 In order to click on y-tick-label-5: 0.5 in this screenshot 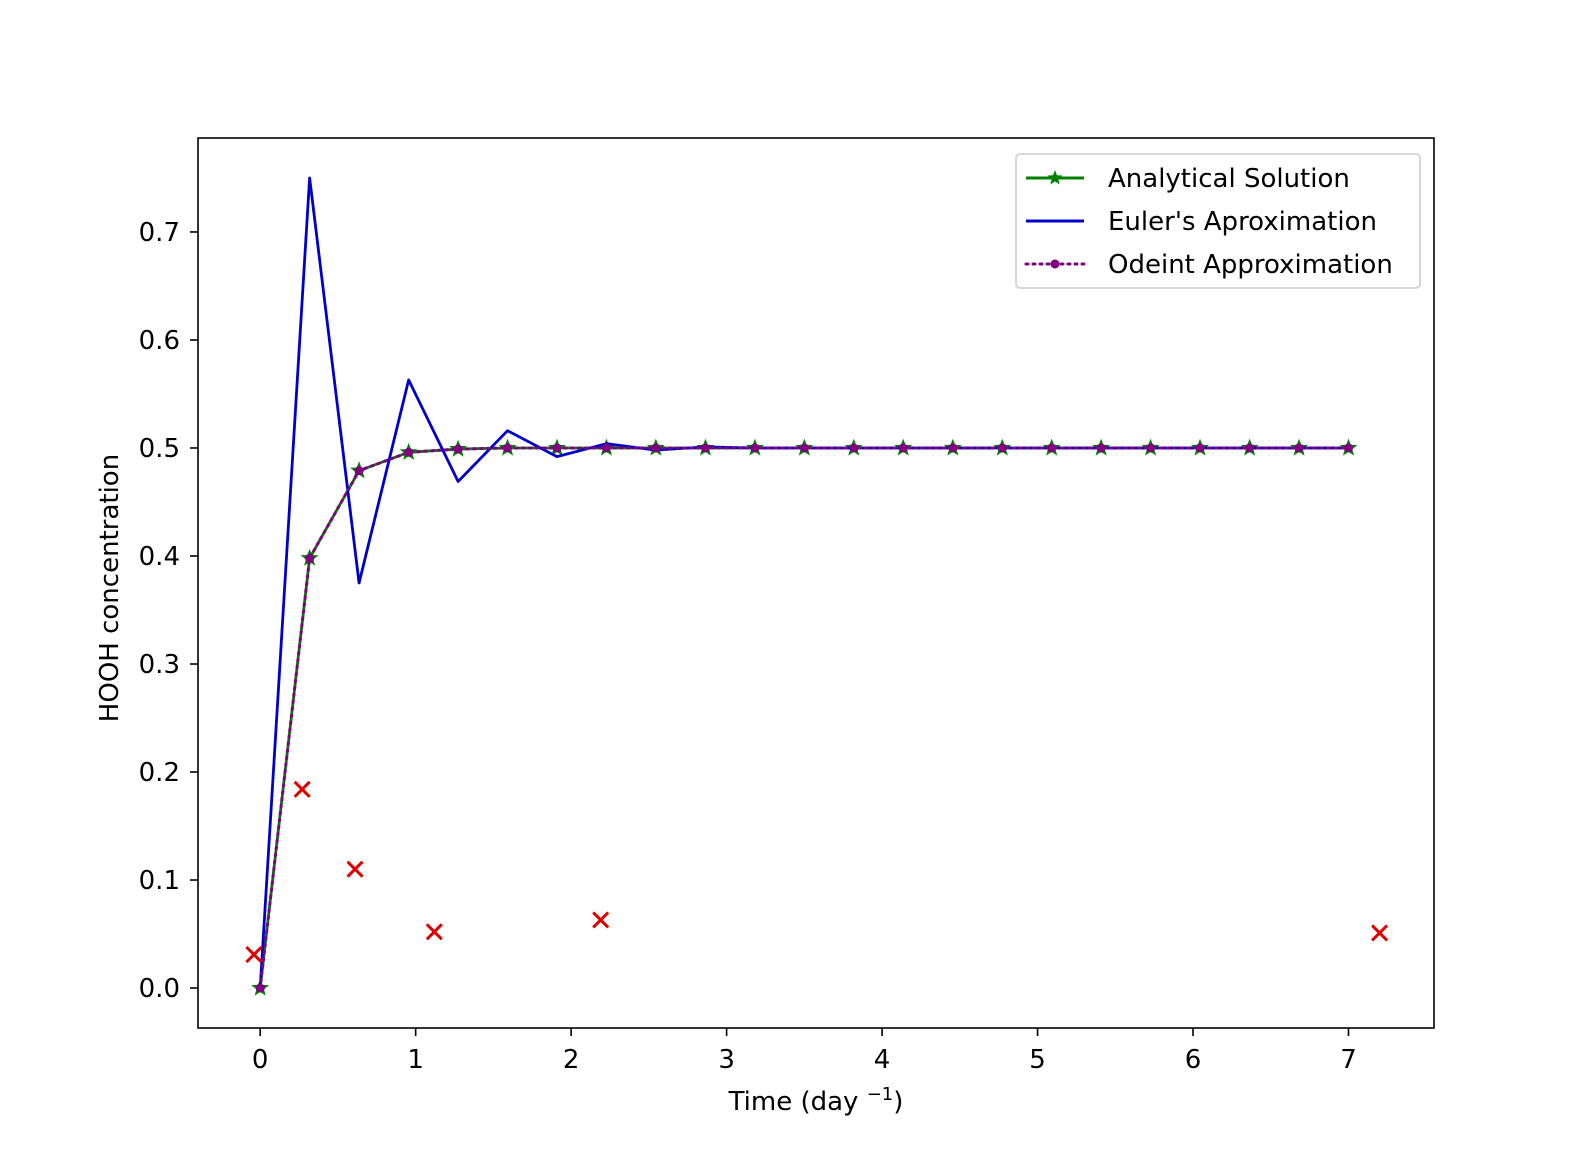, I will do `click(159, 449)`.